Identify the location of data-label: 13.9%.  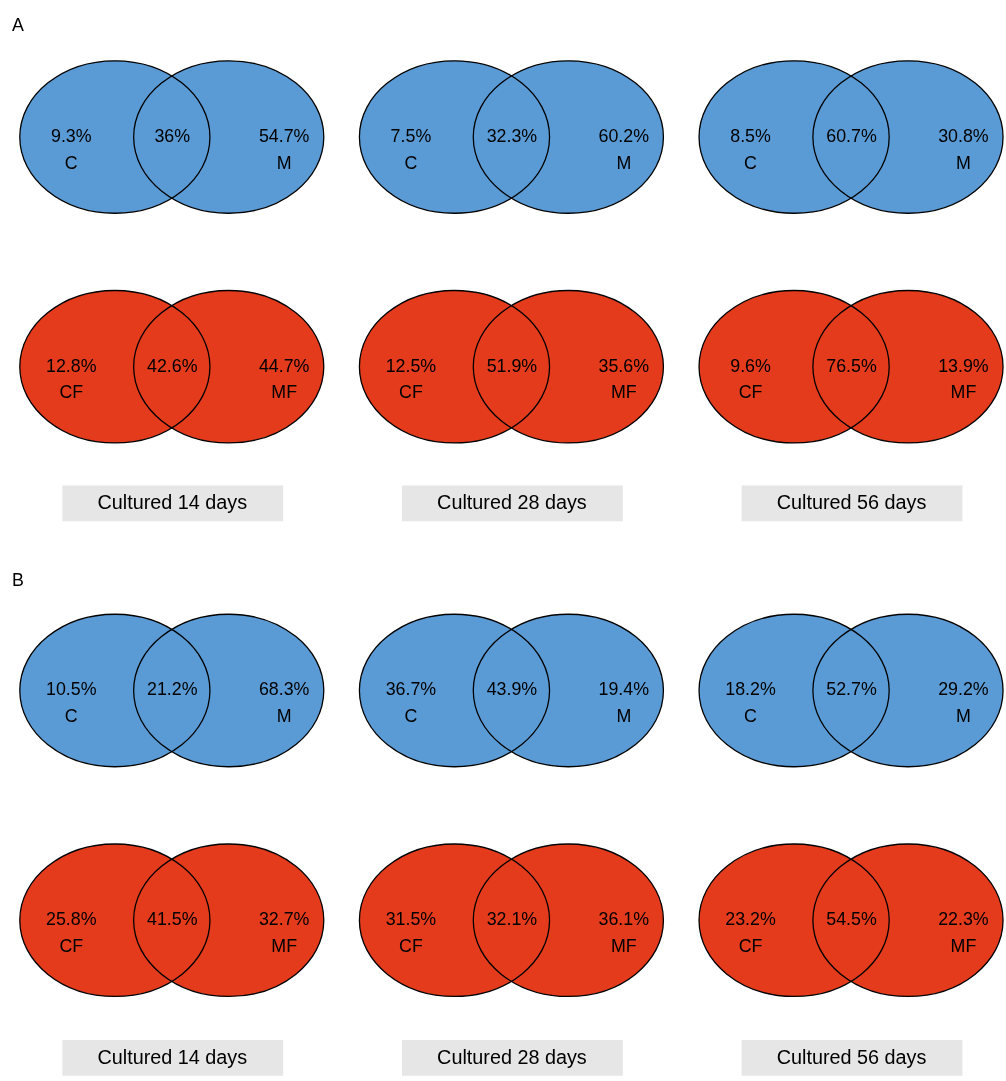
(963, 365).